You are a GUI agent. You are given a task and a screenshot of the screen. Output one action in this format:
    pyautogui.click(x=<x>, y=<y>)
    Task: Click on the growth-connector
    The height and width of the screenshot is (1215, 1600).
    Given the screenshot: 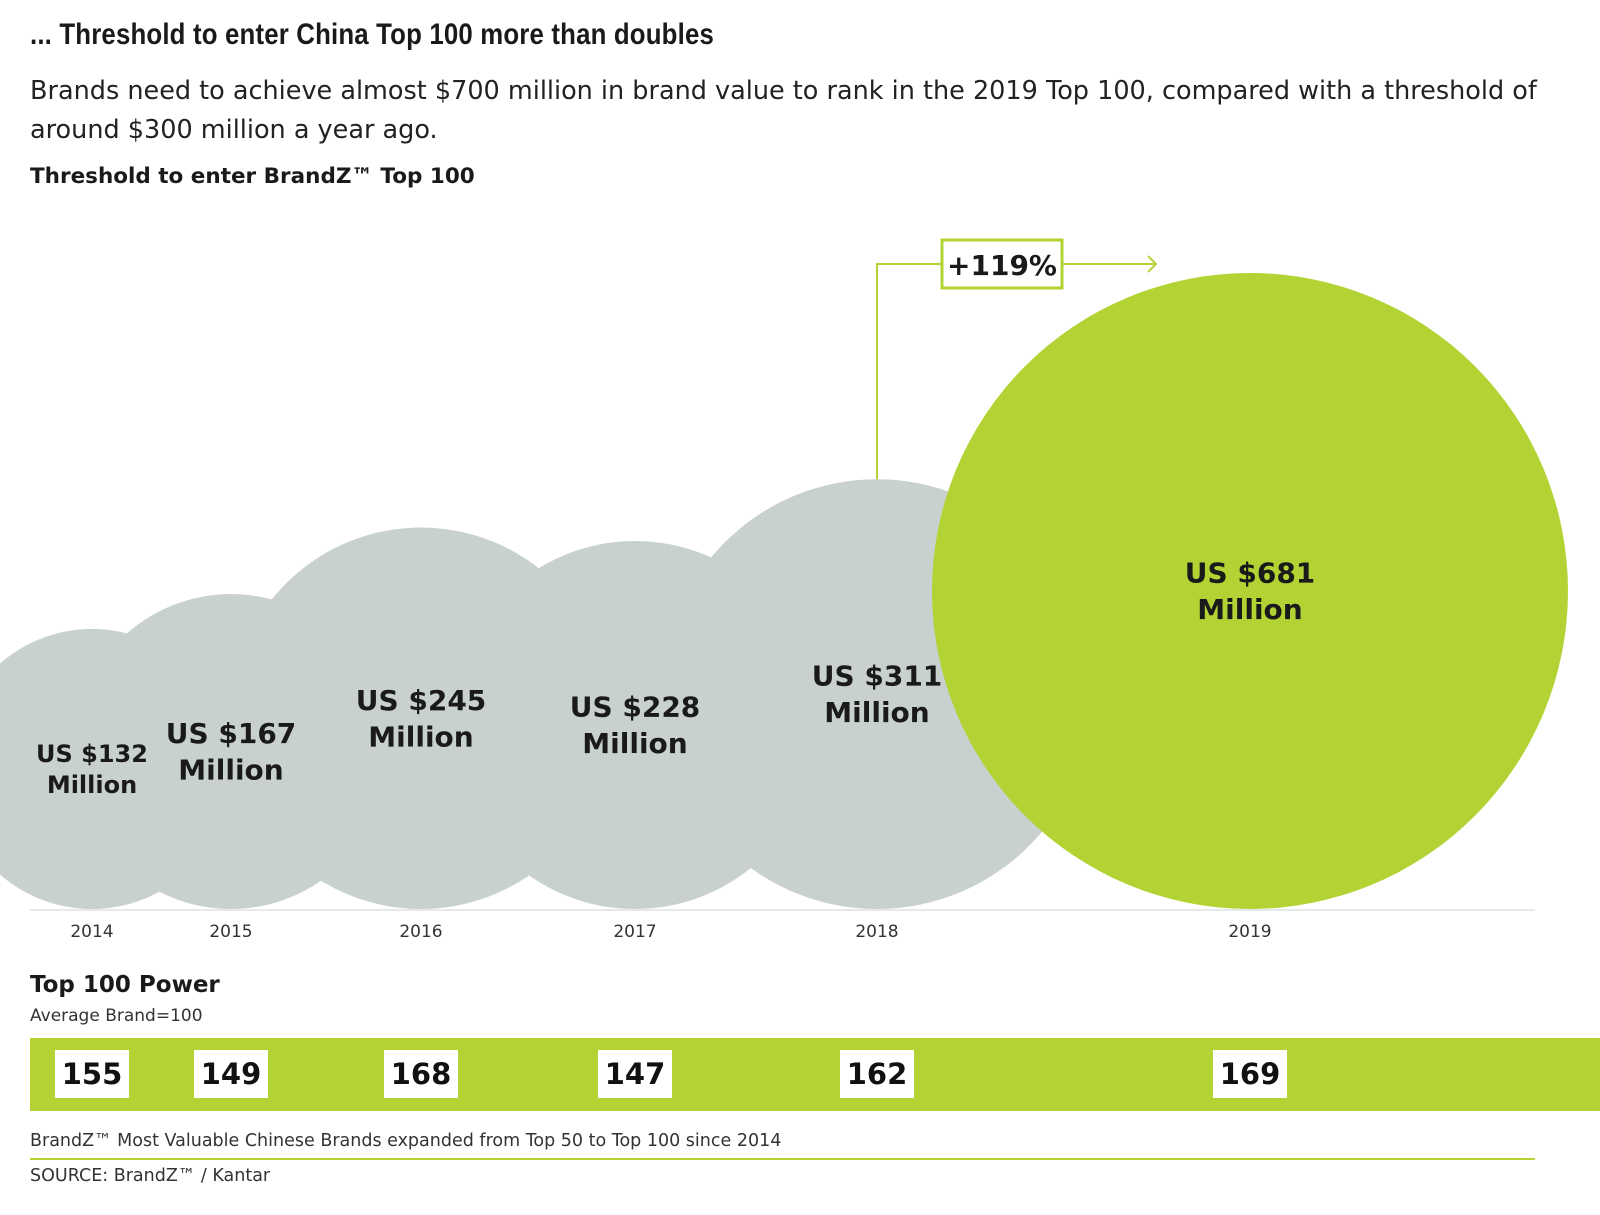 What is the action you would take?
    pyautogui.click(x=909, y=371)
    